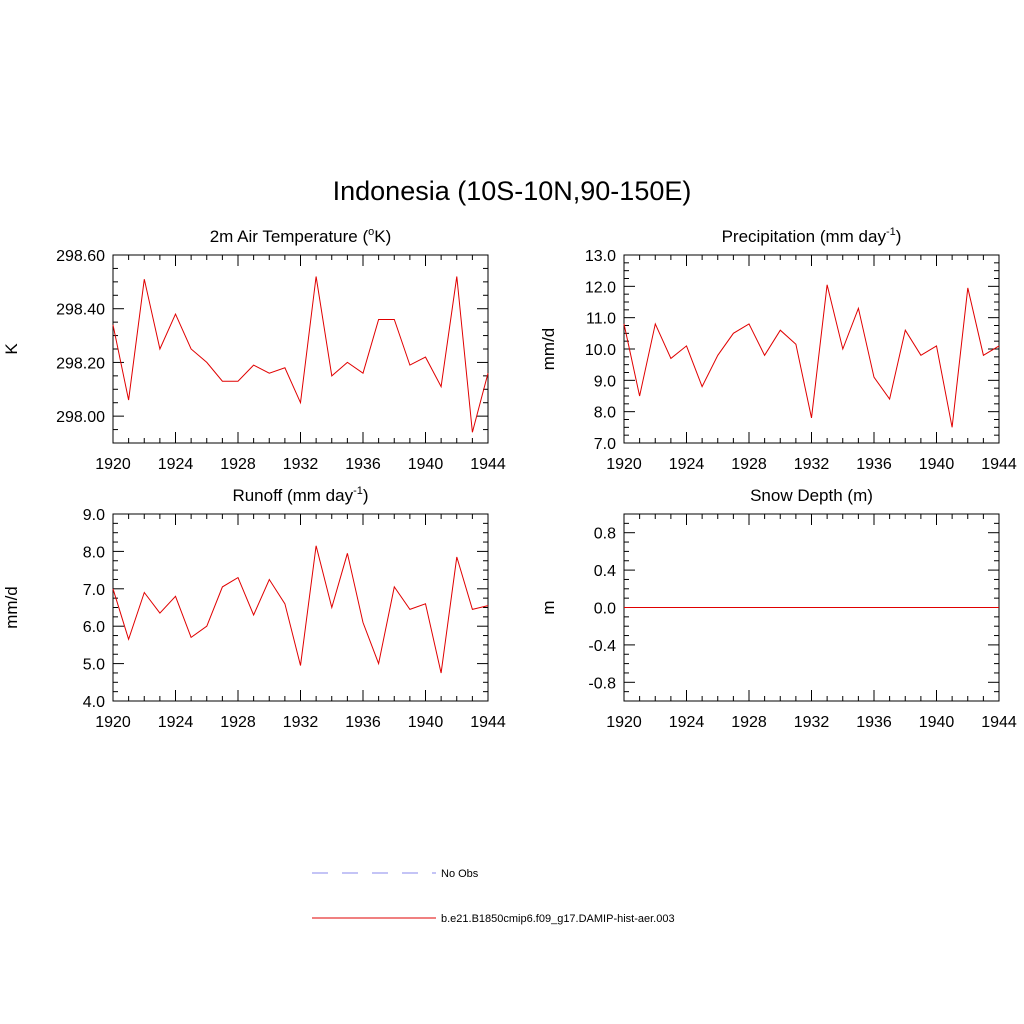  I want to click on precip-panel-title: Precipitation (mm day-1), so click(812, 236).